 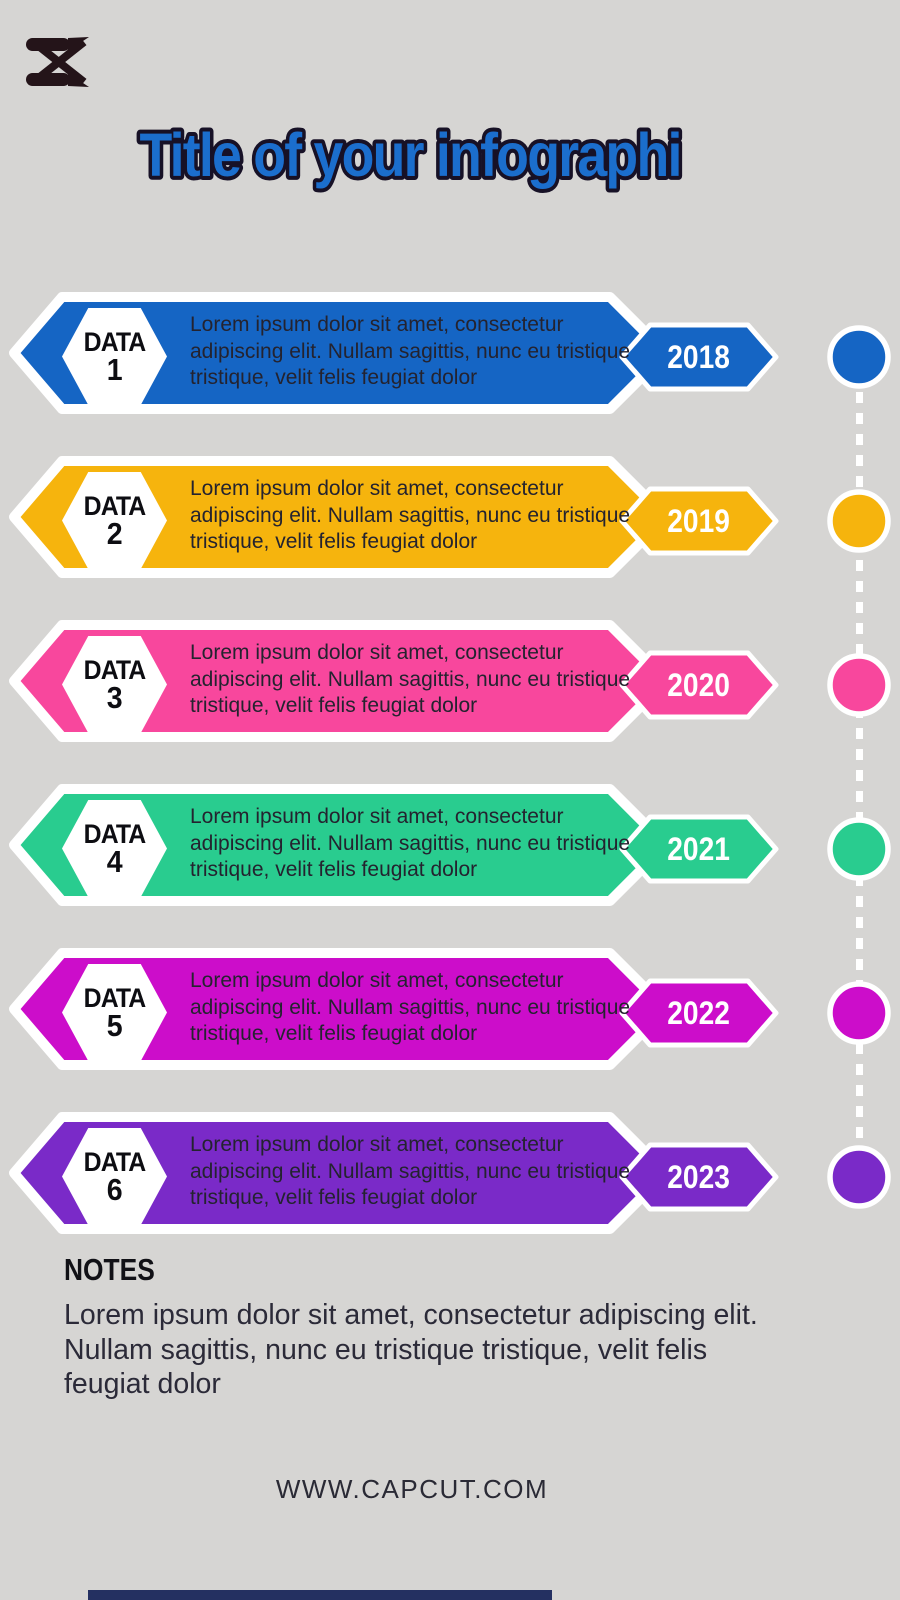 I want to click on year-badge: 2022, so click(x=699, y=1013).